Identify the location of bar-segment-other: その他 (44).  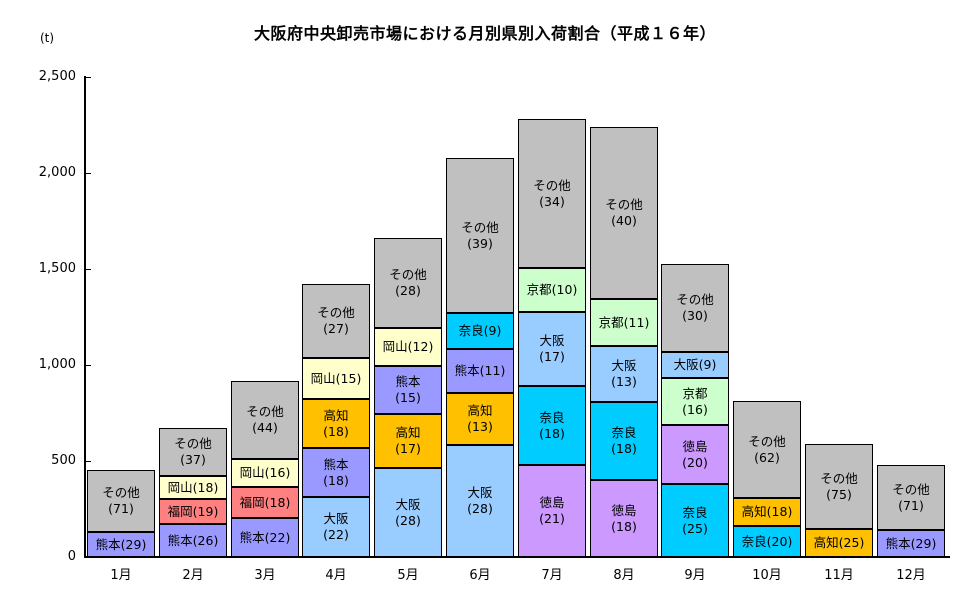
(265, 420).